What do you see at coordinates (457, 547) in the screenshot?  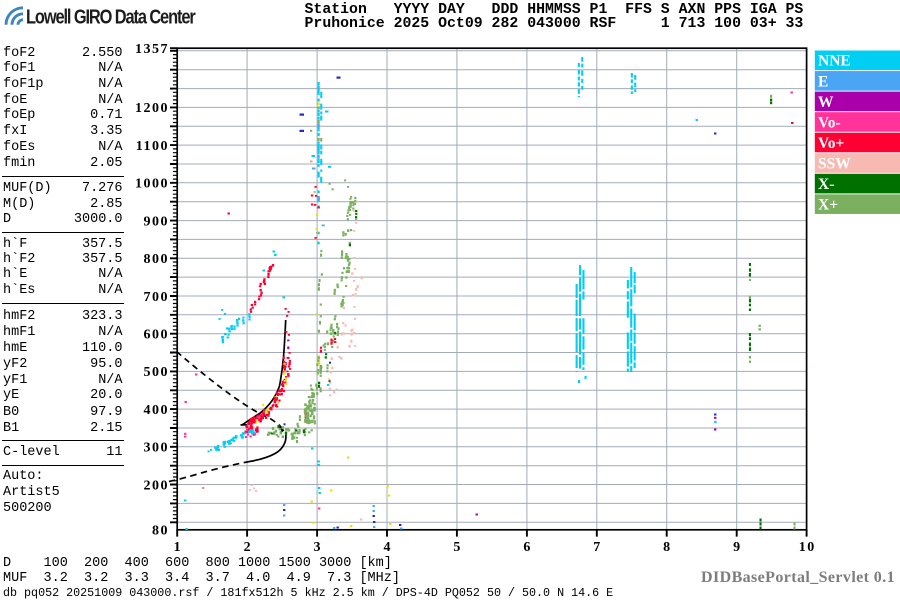 I see `svg-text: 5` at bounding box center [457, 547].